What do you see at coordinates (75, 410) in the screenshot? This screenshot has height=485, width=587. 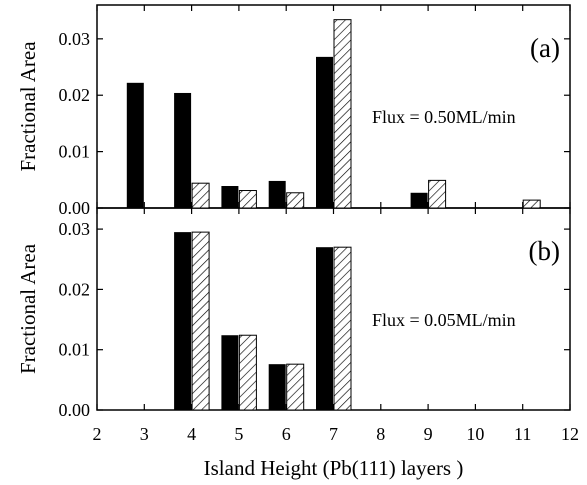 I see `panel-b-ytick-label: 0.00` at bounding box center [75, 410].